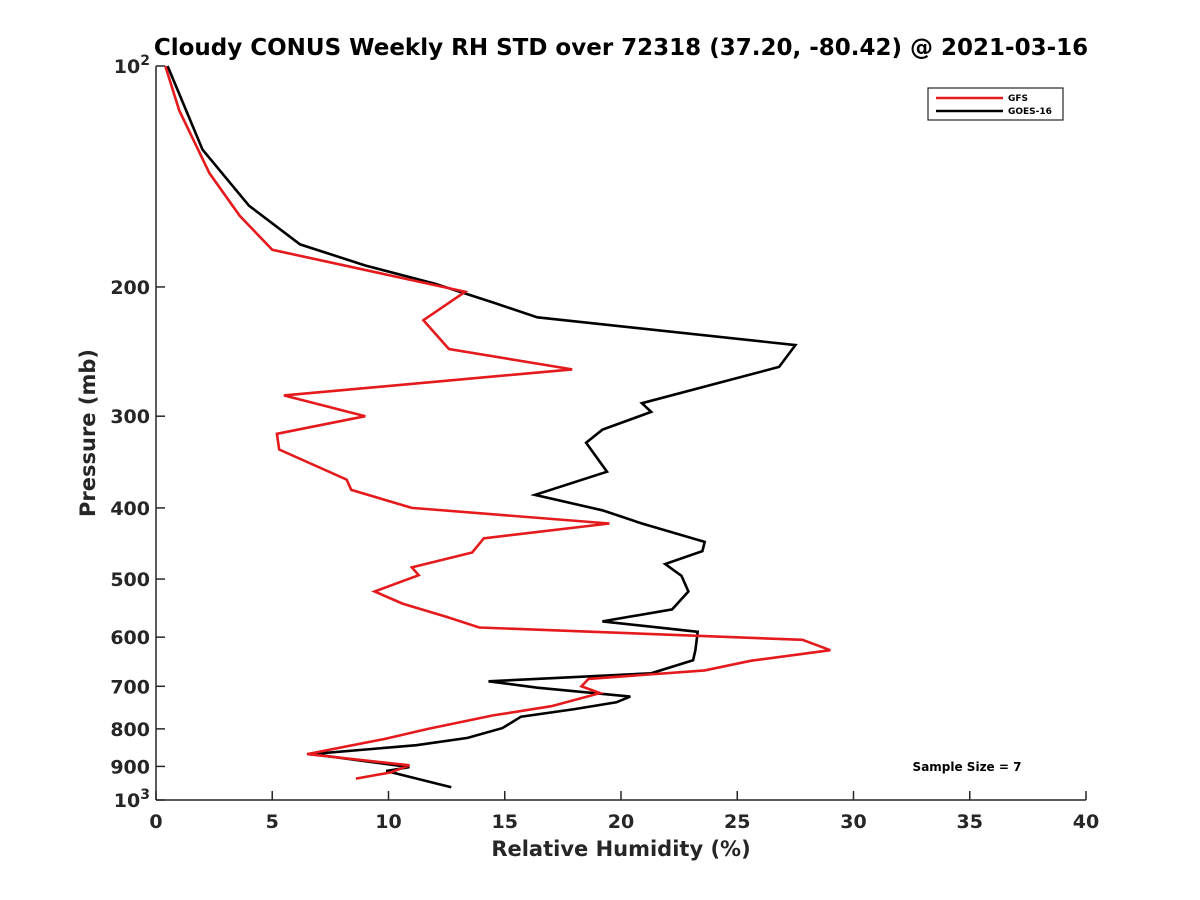 This screenshot has height=900, width=1200. What do you see at coordinates (621, 822) in the screenshot?
I see `x-tick-label: 20` at bounding box center [621, 822].